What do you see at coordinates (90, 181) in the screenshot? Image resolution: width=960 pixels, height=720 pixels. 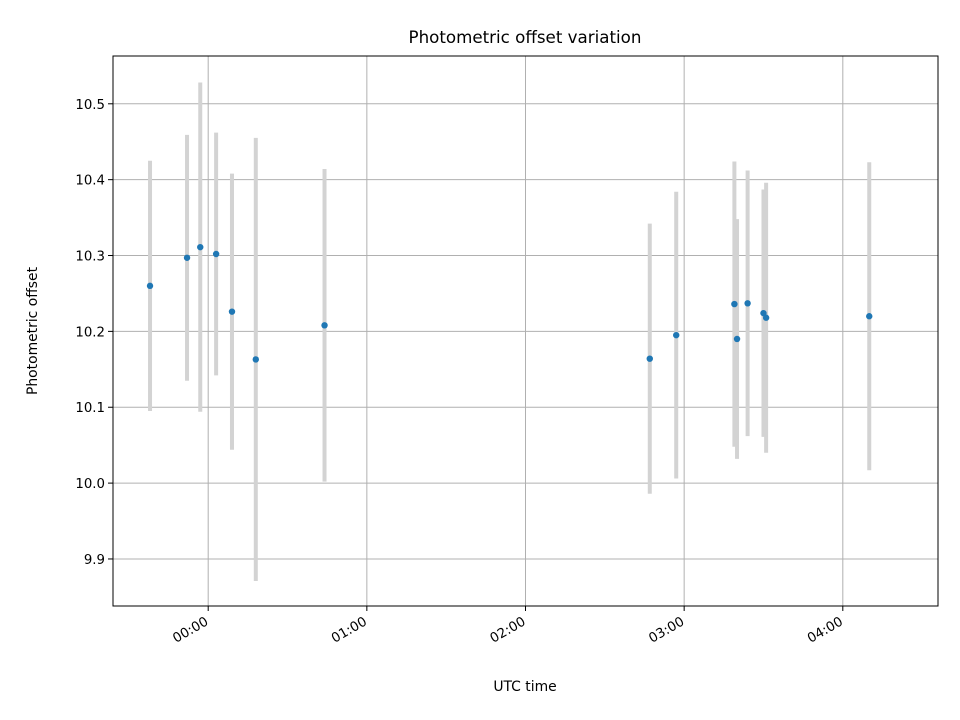 I see `y-tick-label: 10.4` at bounding box center [90, 181].